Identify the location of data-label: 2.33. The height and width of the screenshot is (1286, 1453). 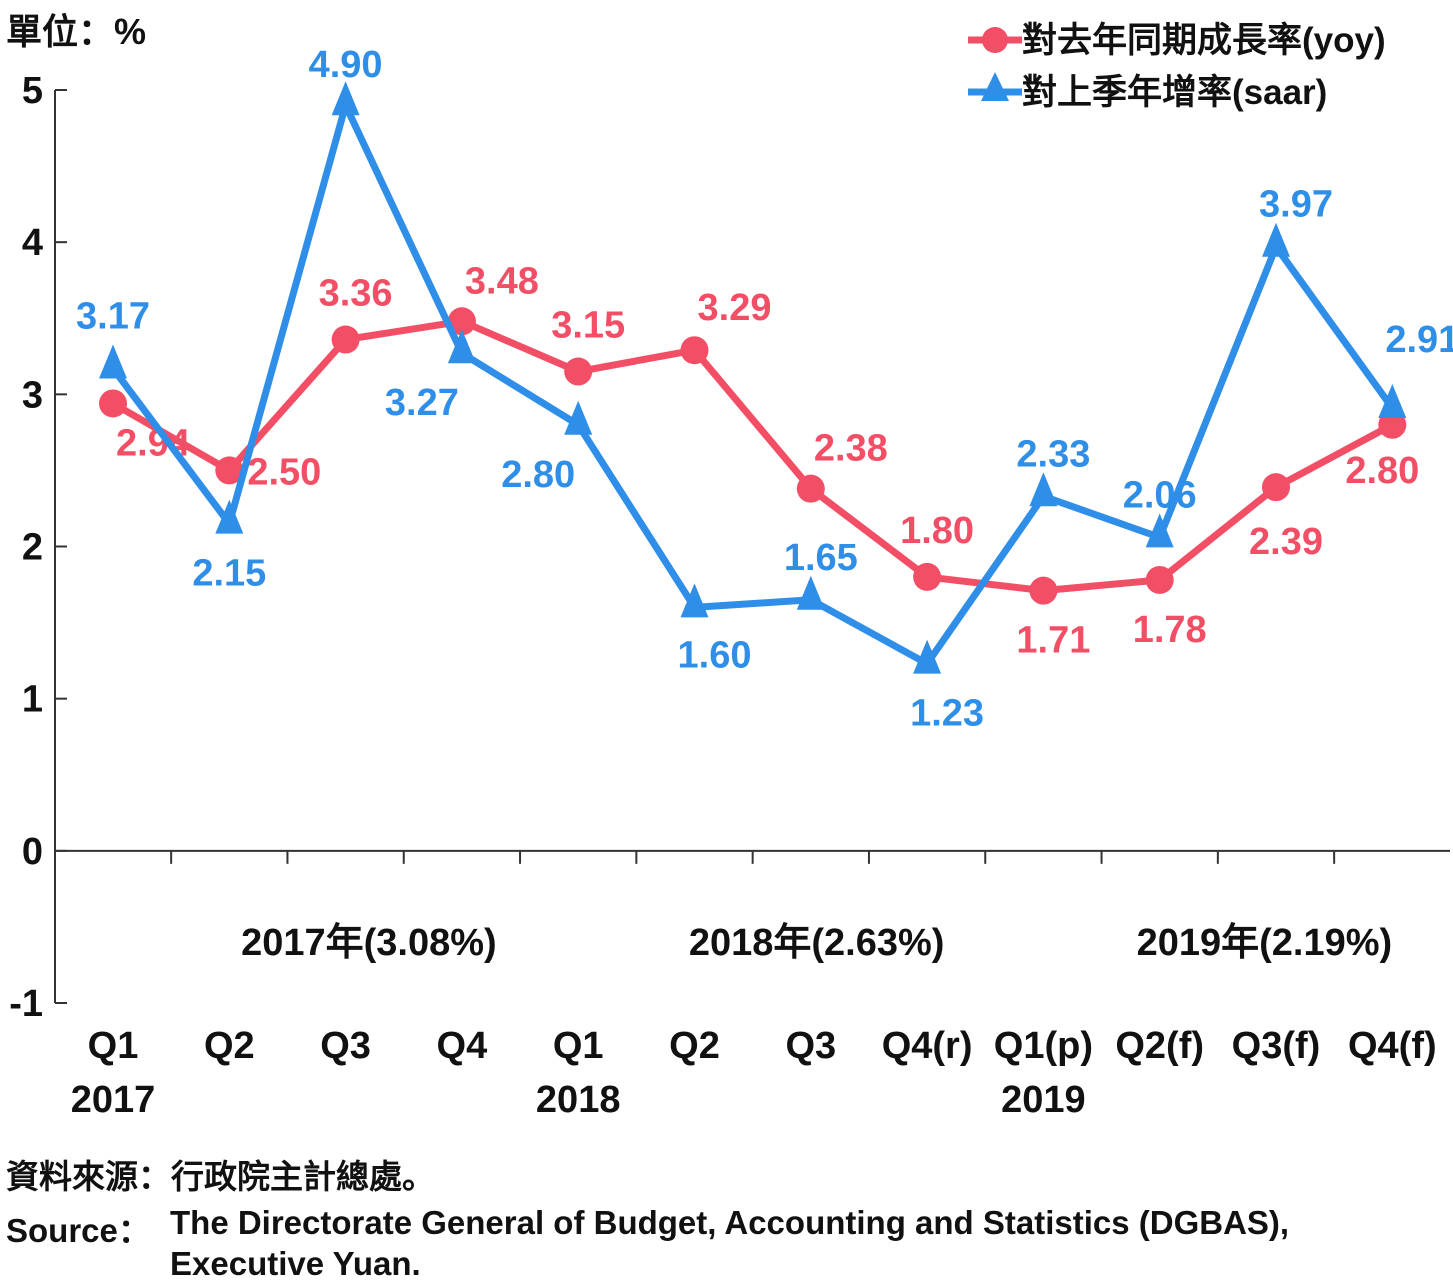
(1053, 454).